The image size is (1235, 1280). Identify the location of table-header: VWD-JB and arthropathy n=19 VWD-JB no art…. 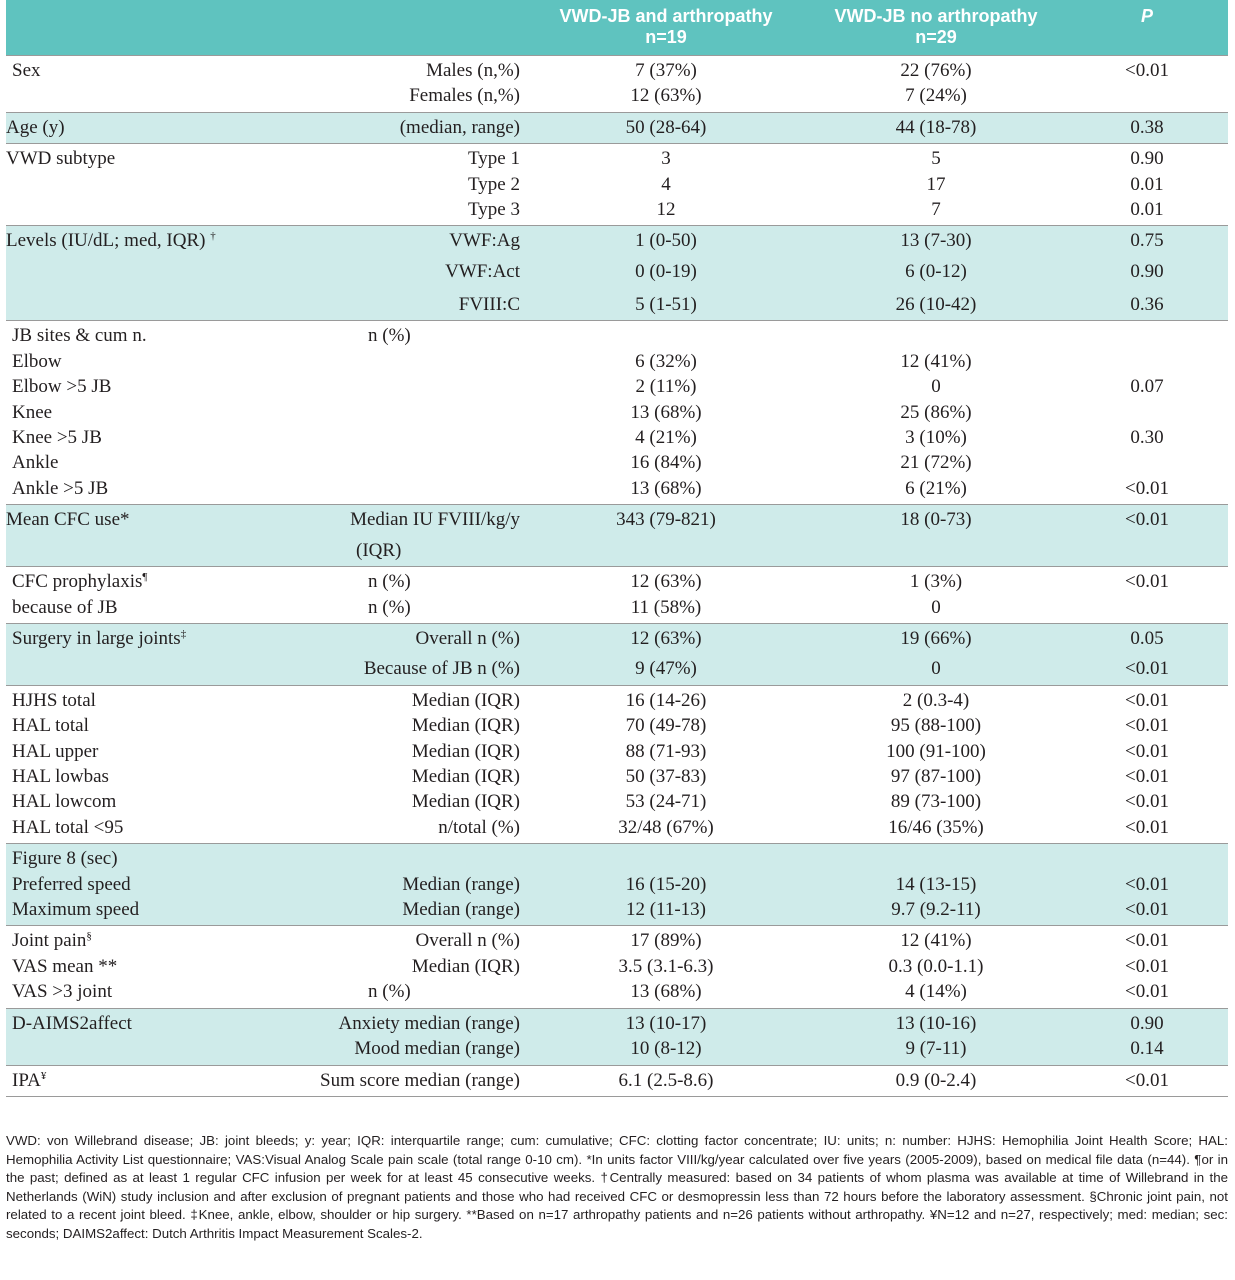
(617, 28).